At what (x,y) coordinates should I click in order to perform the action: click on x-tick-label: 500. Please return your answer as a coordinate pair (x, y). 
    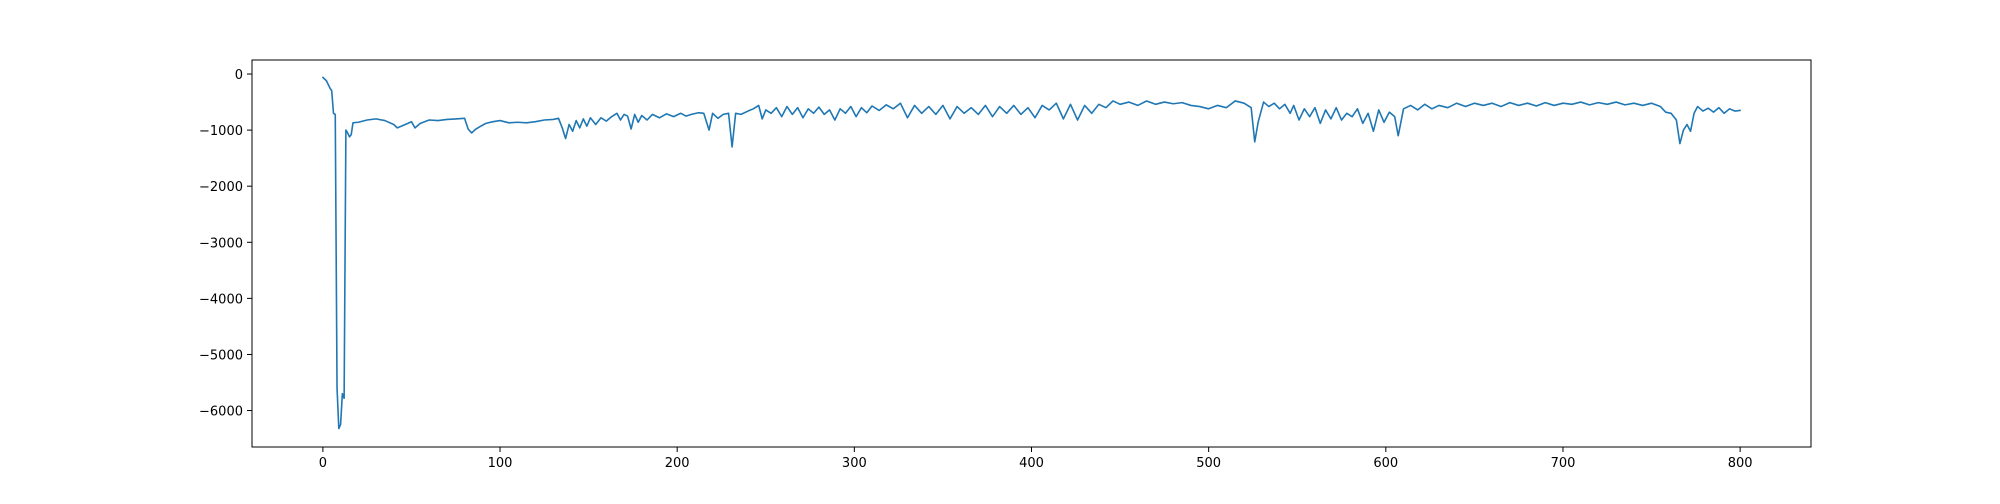
    Looking at the image, I should click on (1208, 463).